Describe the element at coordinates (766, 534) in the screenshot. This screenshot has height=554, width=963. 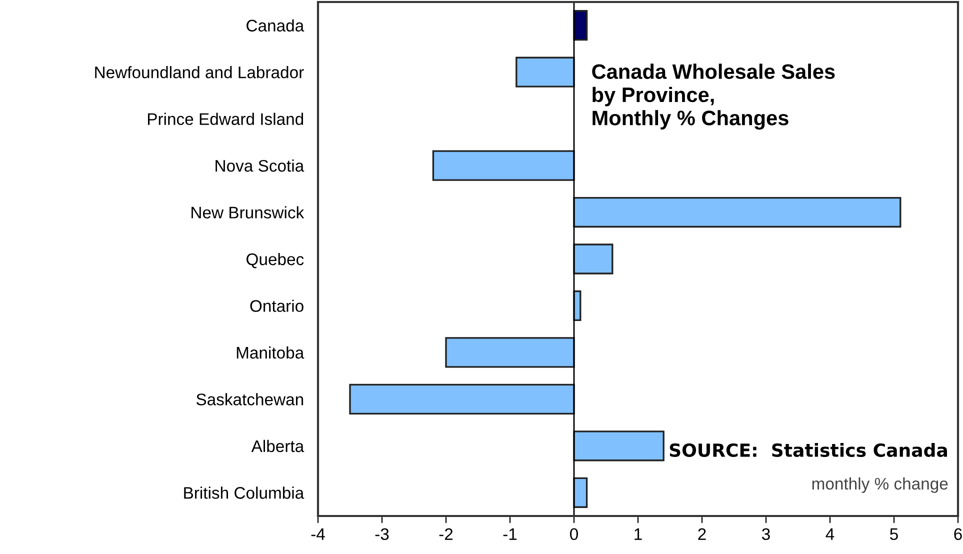
I see `x-tick-label: 3` at that location.